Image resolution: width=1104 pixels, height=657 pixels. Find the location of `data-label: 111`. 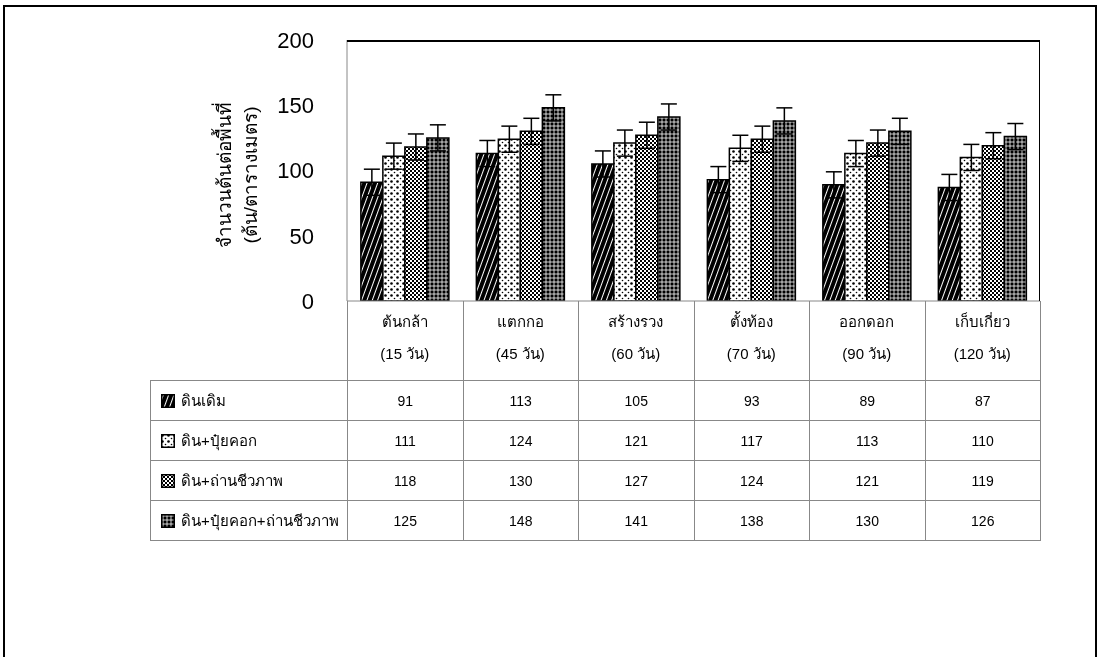

data-label: 111 is located at coordinates (405, 440).